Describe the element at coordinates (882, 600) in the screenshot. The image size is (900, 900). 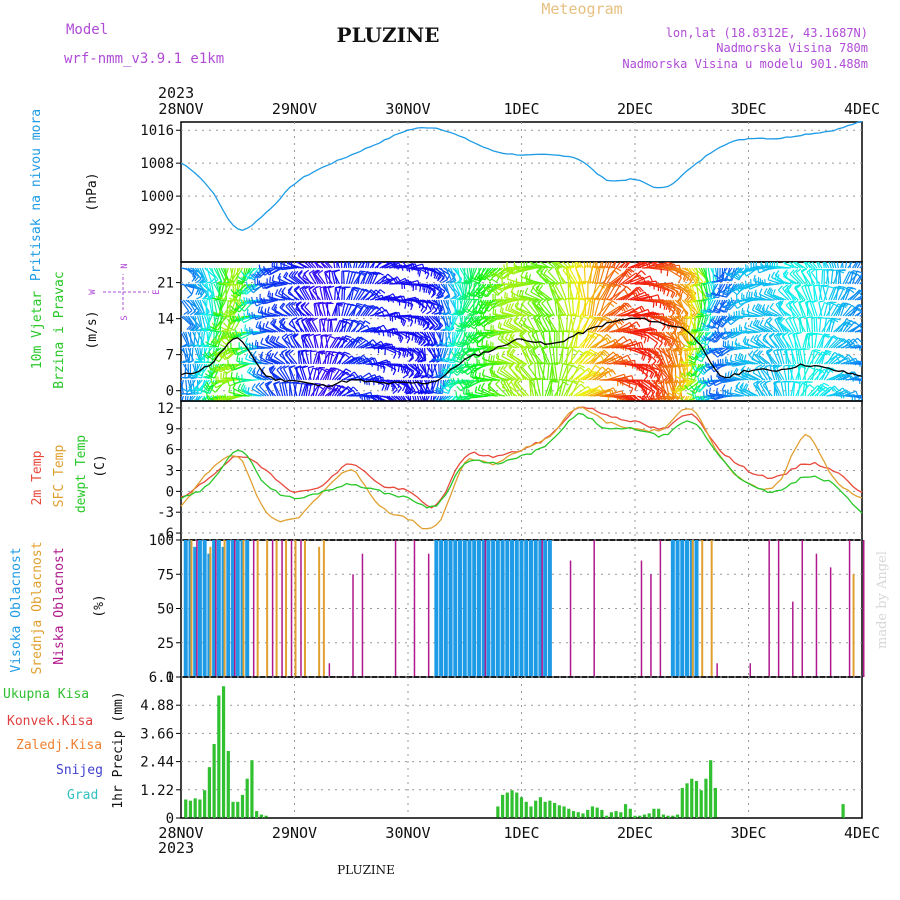
I see `watermark: made by Angel` at that location.